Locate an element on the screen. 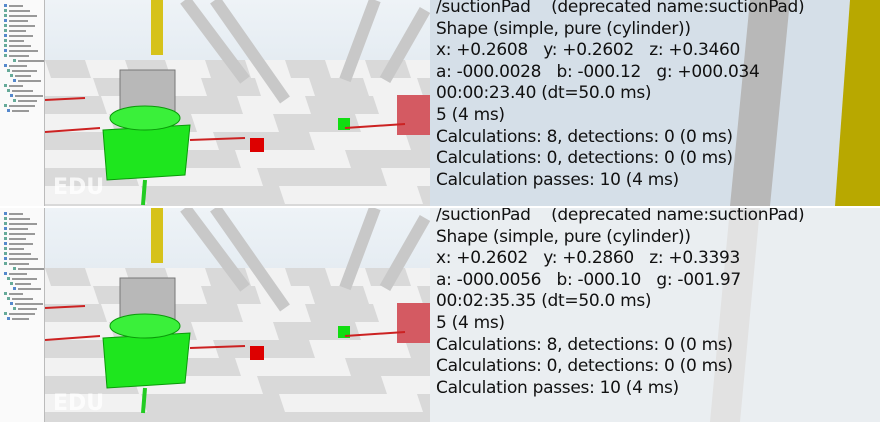 The width and height of the screenshot is (880, 422). hierarchy-lines is located at coordinates (24, 266).